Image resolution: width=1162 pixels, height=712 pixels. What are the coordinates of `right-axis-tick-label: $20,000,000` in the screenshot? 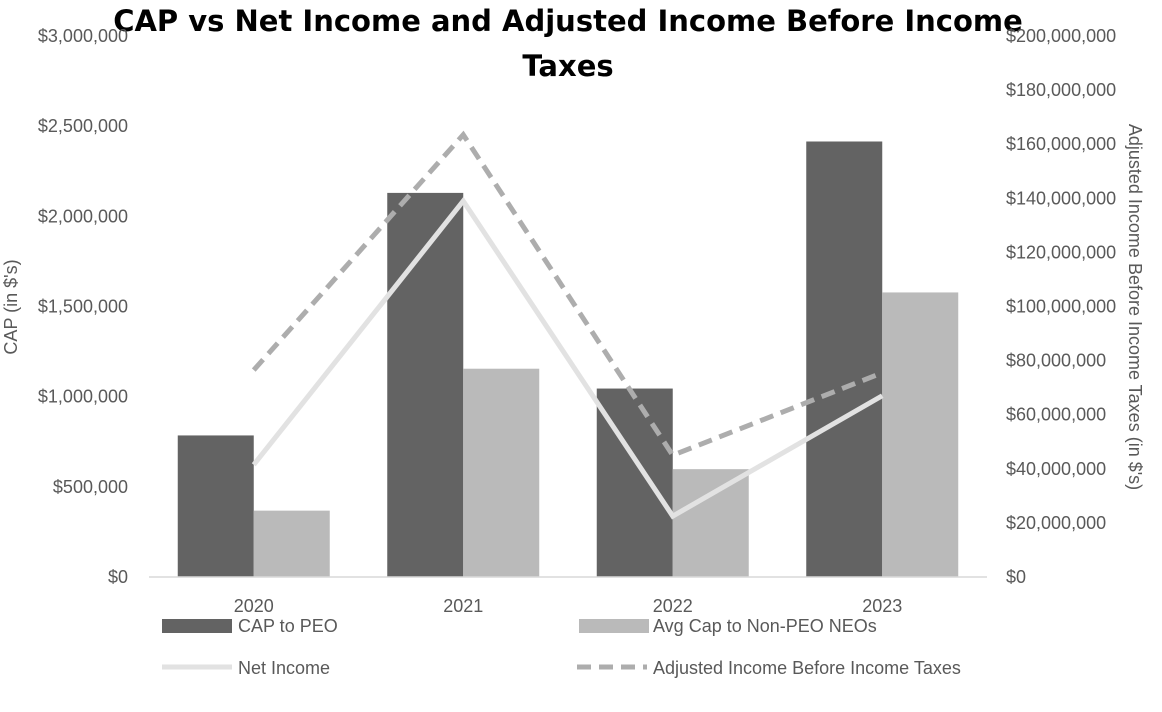 It's located at (1056, 523).